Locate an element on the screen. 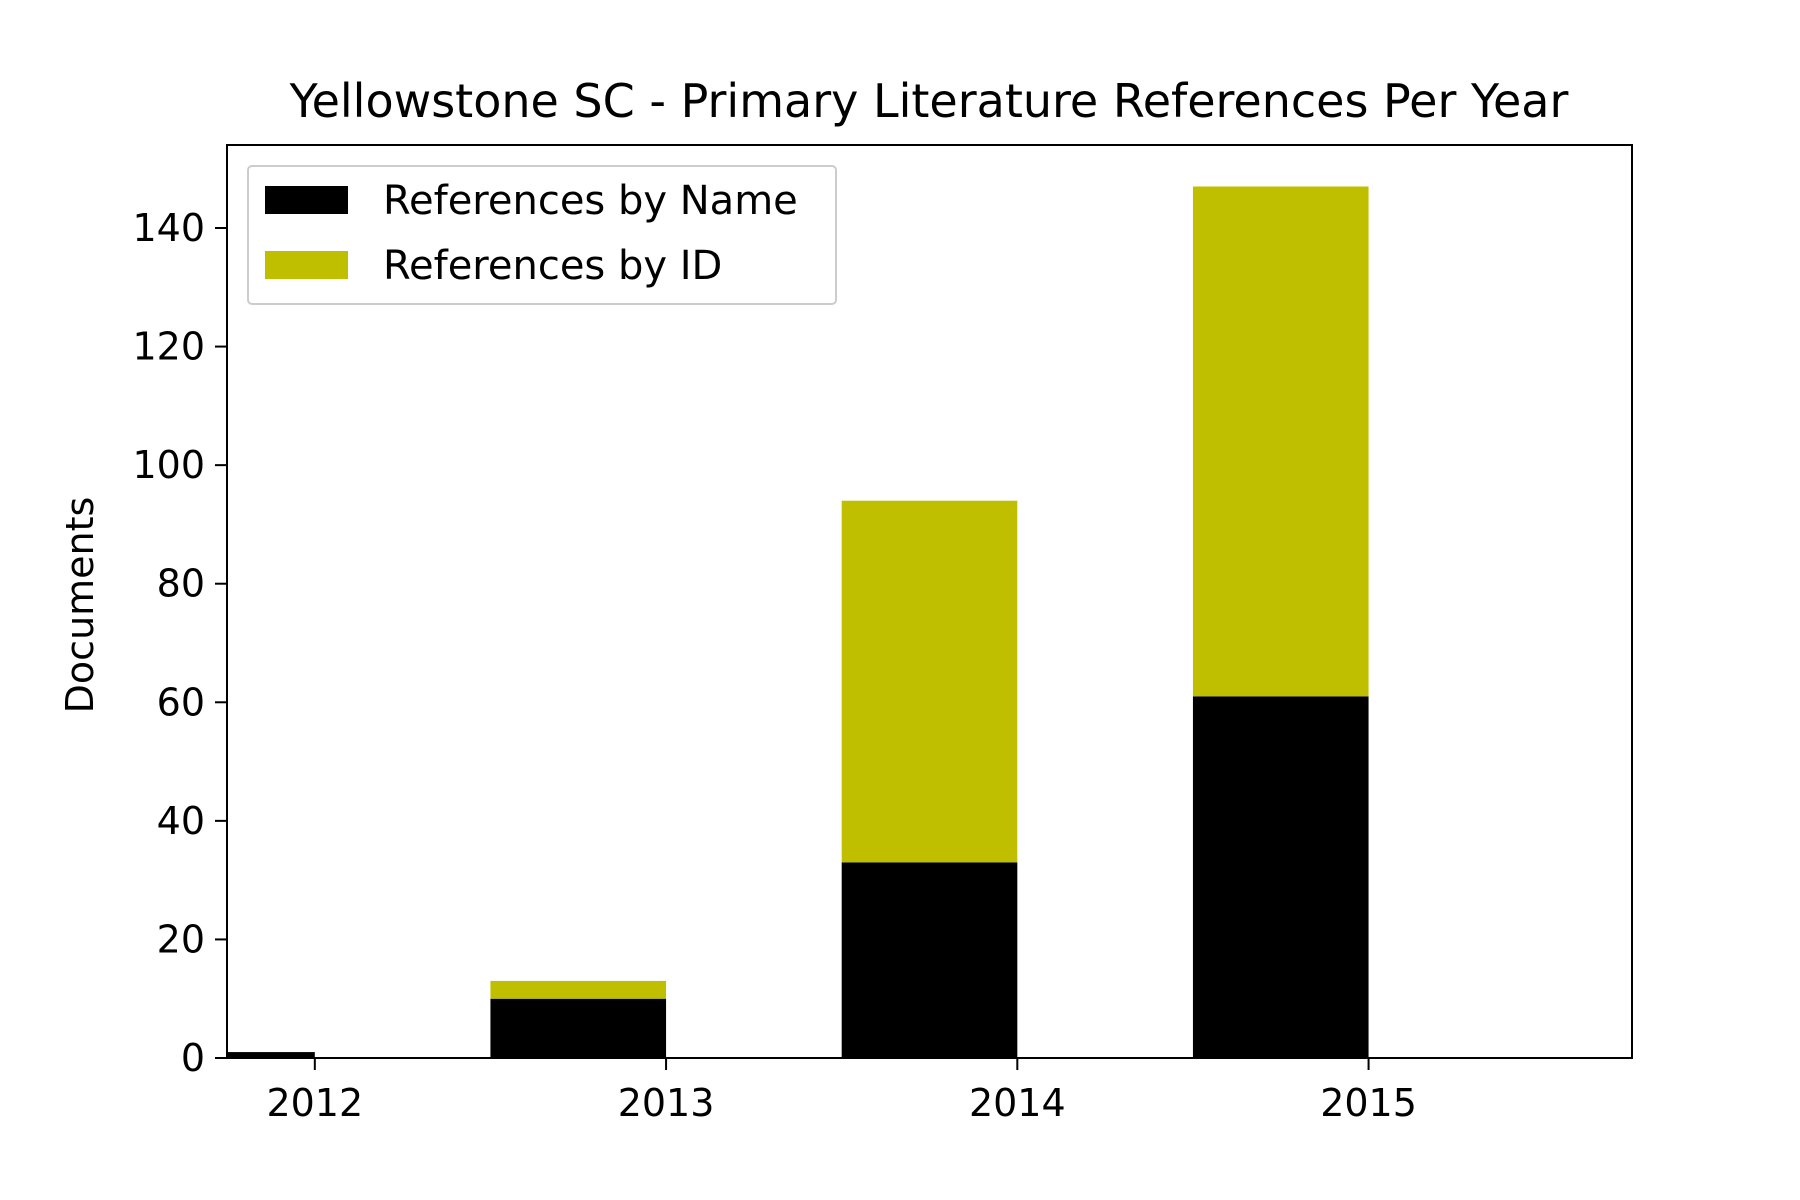  y-axis-label: Documents is located at coordinates (80, 605).